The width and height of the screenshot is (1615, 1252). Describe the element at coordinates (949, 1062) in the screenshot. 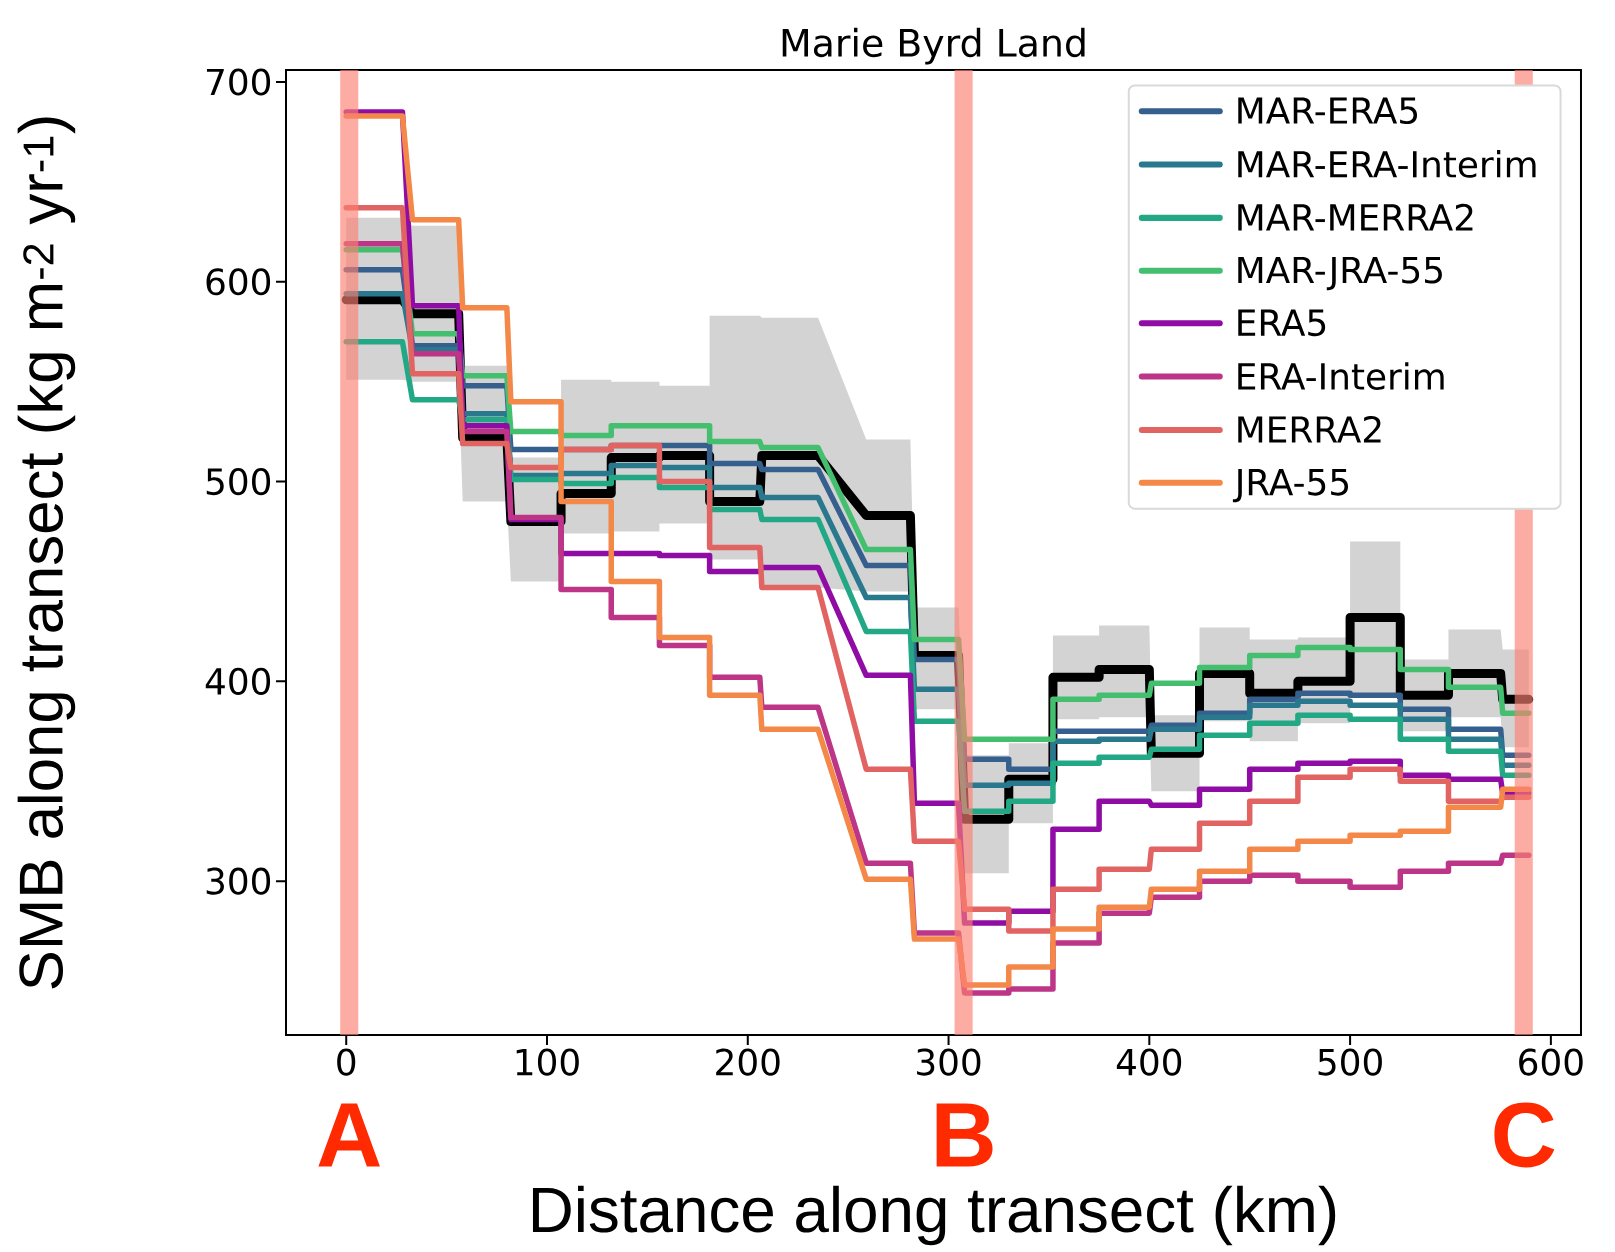

I see `x-tick-label: 300` at that location.